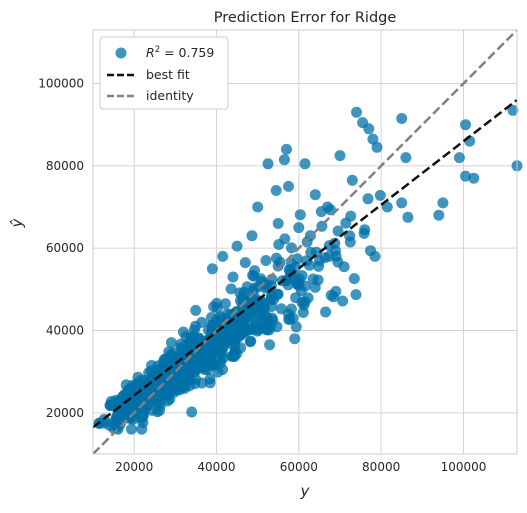 Image resolution: width=527 pixels, height=513 pixels. What do you see at coordinates (299, 467) in the screenshot?
I see `x-tick-label: 60000` at bounding box center [299, 467].